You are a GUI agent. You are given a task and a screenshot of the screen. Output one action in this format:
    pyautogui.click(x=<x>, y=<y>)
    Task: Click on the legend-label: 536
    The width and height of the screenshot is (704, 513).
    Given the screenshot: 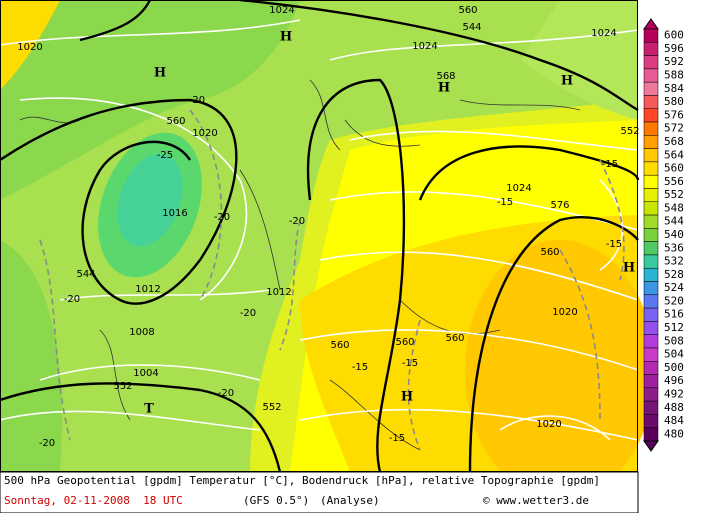 What is the action you would take?
    pyautogui.click(x=674, y=247)
    